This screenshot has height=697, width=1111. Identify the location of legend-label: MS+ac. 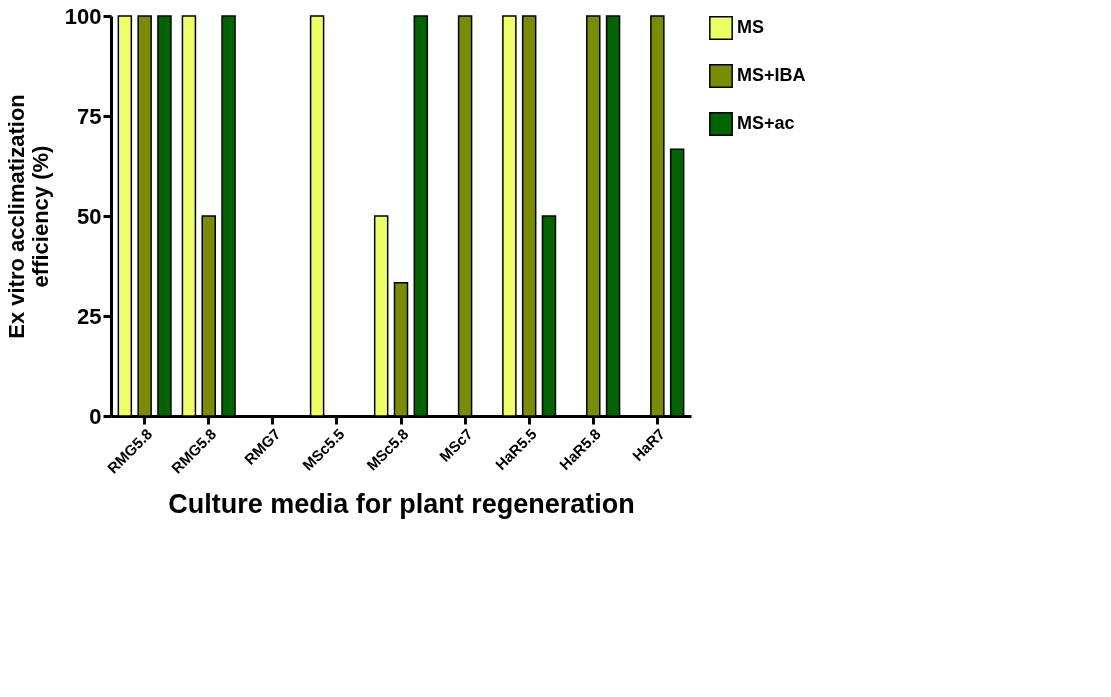
(766, 123).